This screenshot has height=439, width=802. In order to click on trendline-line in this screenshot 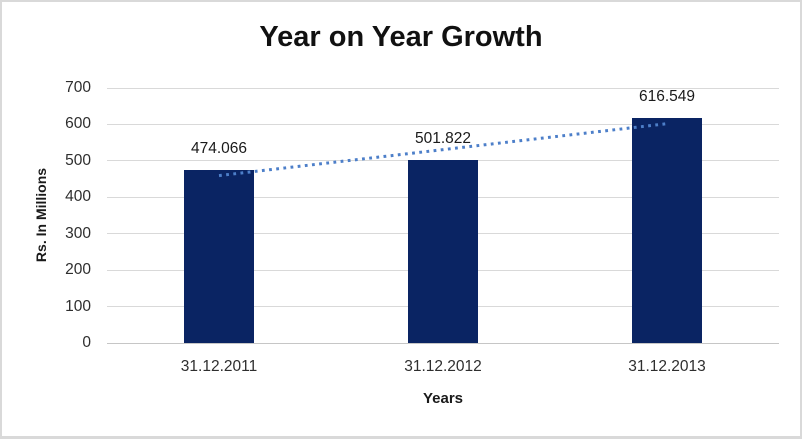, I will do `click(443, 150)`.